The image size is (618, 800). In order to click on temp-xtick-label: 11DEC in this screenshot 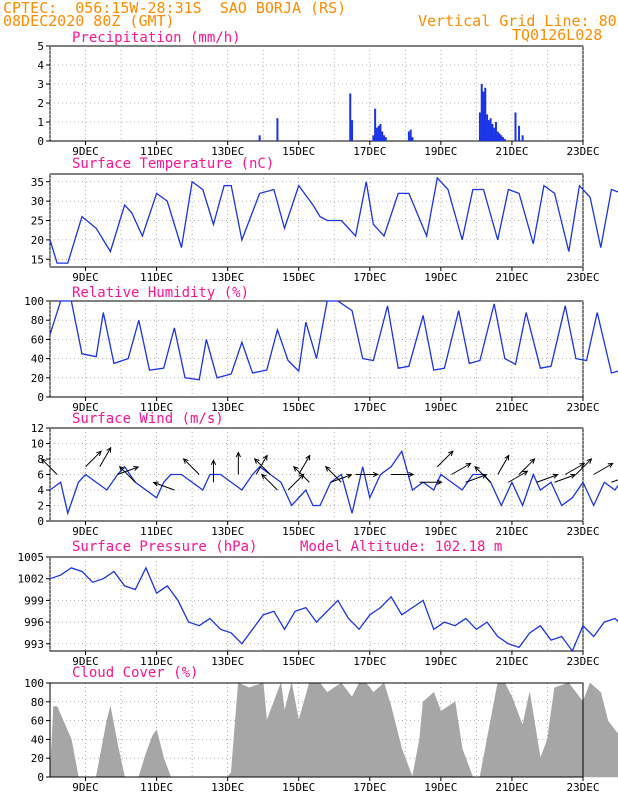, I will do `click(156, 277)`.